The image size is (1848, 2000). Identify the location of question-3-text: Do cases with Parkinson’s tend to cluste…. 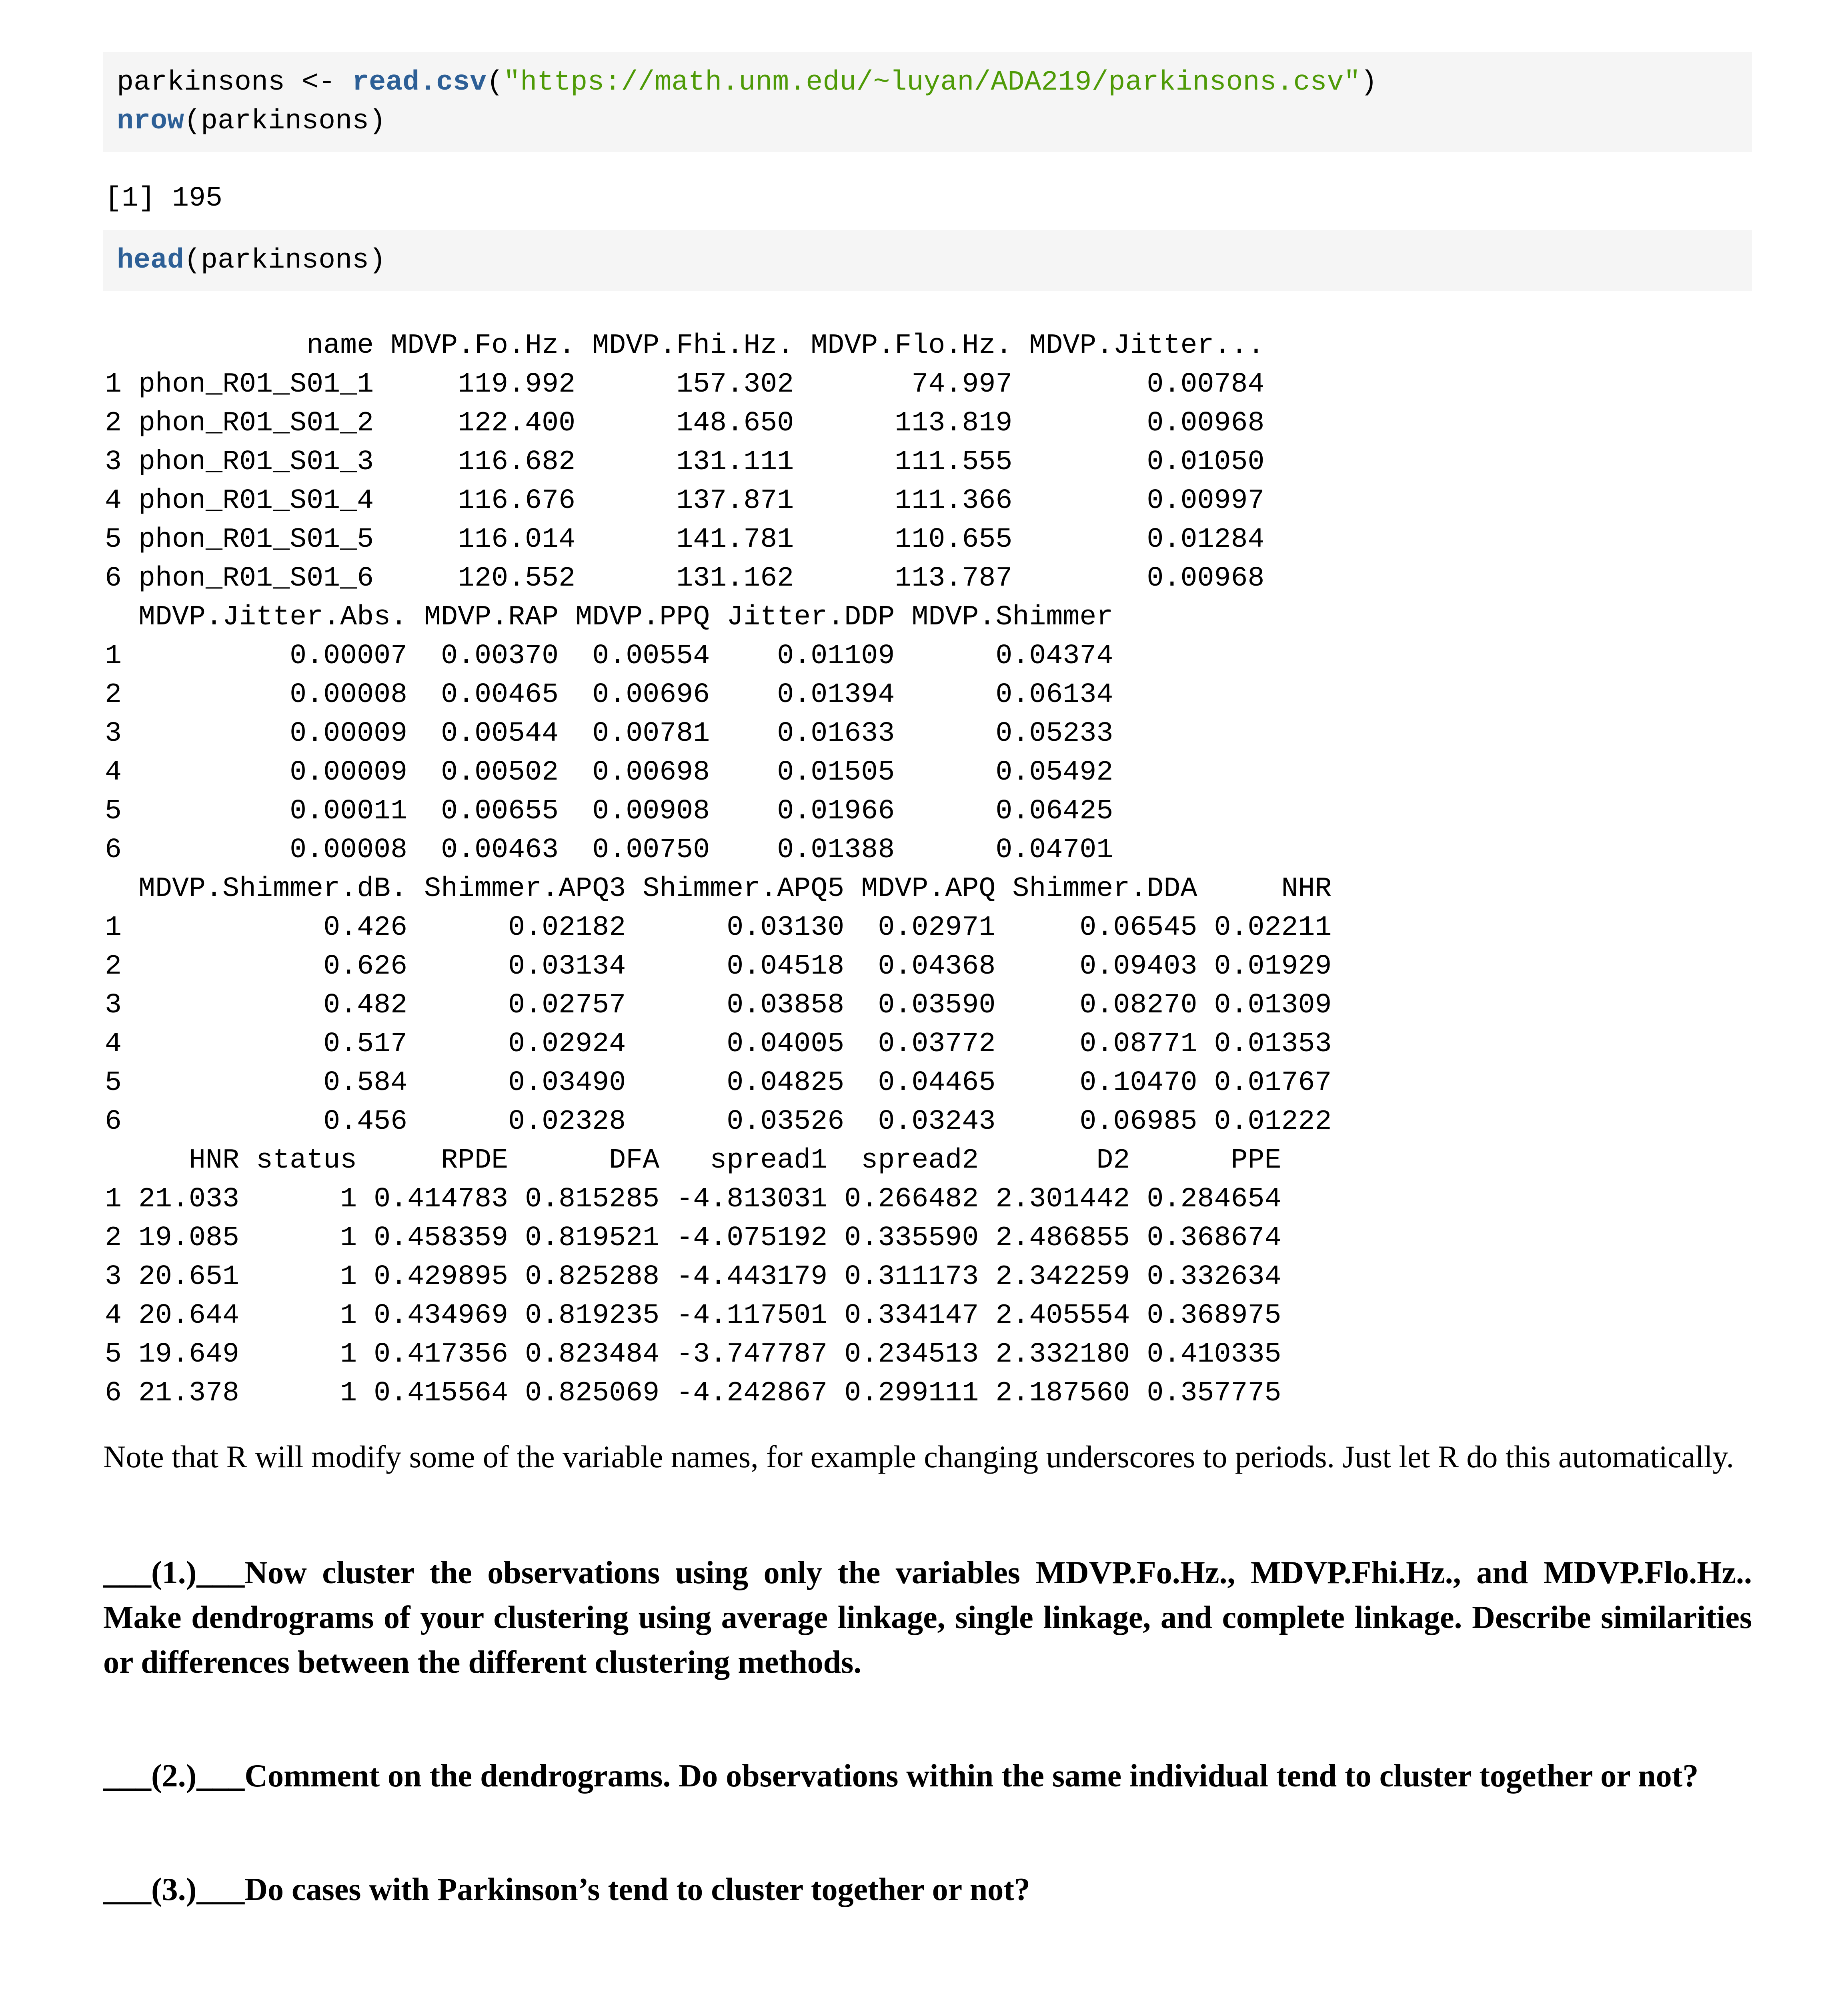
(637, 1889).